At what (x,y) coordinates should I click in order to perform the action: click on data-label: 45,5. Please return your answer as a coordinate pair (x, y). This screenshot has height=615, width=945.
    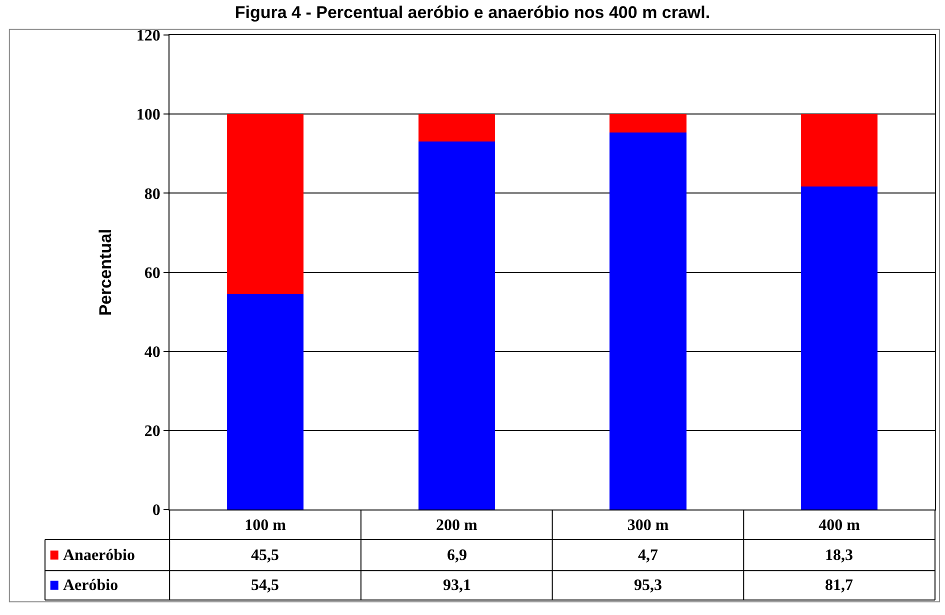
    Looking at the image, I should click on (265, 555).